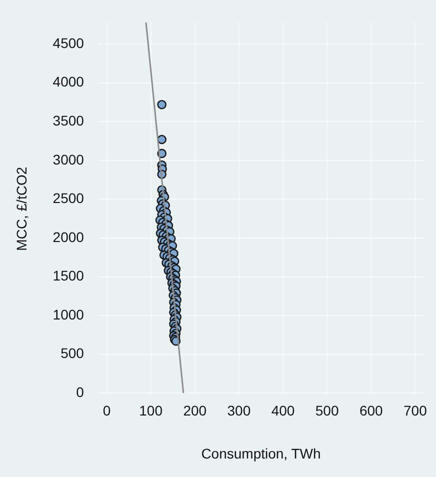 The image size is (436, 477). Describe the element at coordinates (416, 410) in the screenshot. I see `x-tick-label: 700` at that location.